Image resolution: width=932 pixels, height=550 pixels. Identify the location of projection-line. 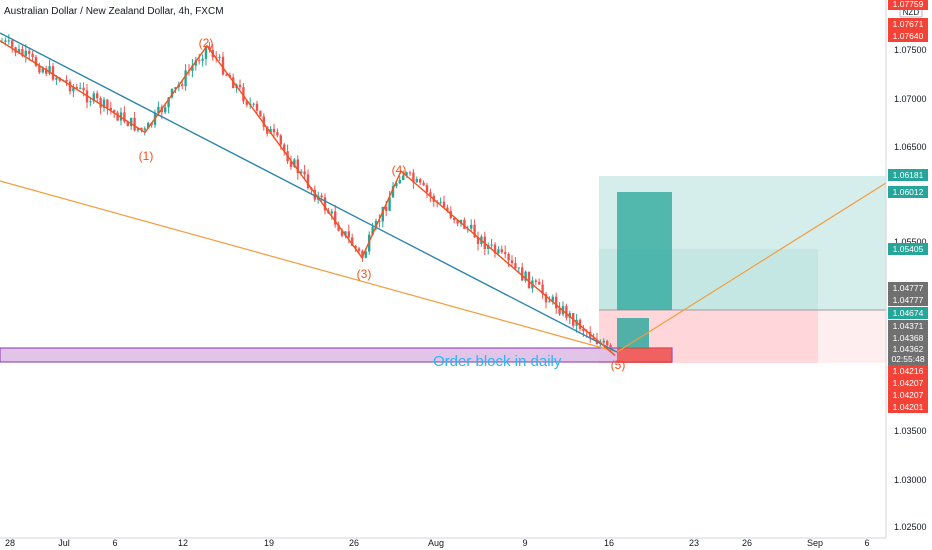
(751, 267).